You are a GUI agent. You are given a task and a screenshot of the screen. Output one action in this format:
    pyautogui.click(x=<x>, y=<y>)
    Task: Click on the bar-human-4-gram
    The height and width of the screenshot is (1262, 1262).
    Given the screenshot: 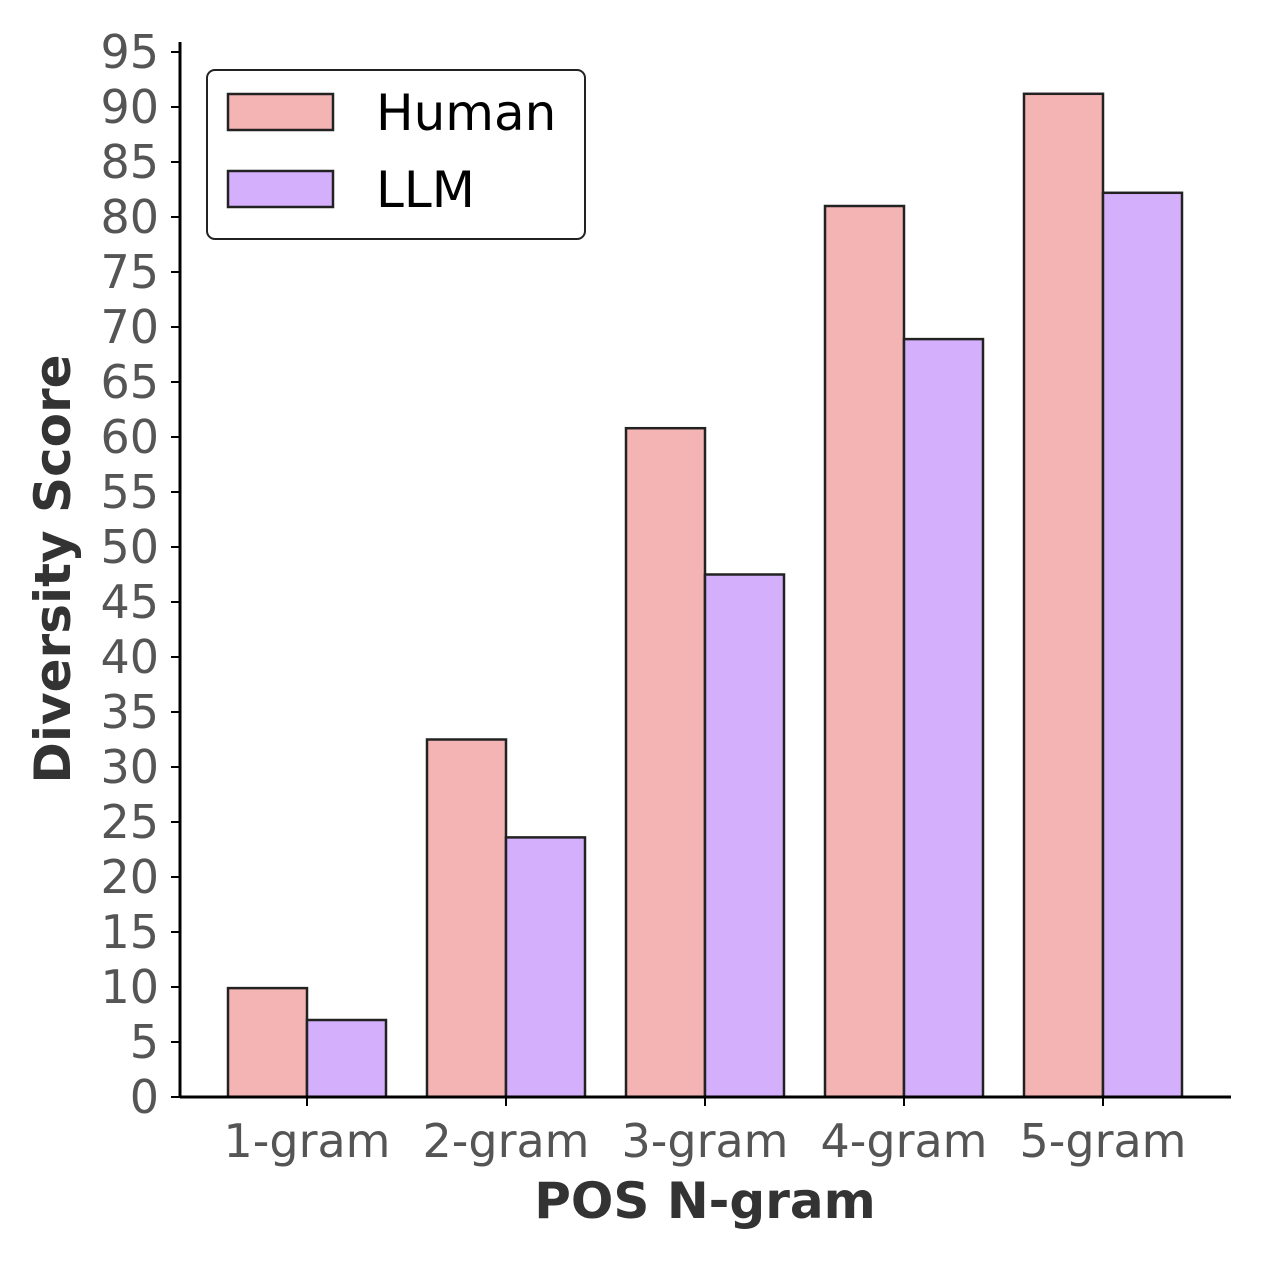 What is the action you would take?
    pyautogui.click(x=864, y=651)
    